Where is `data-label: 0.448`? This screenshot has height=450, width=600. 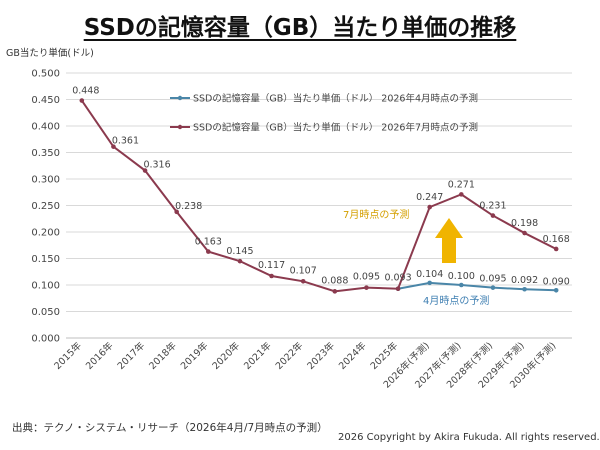
data-label: 0.448 is located at coordinates (85, 91).